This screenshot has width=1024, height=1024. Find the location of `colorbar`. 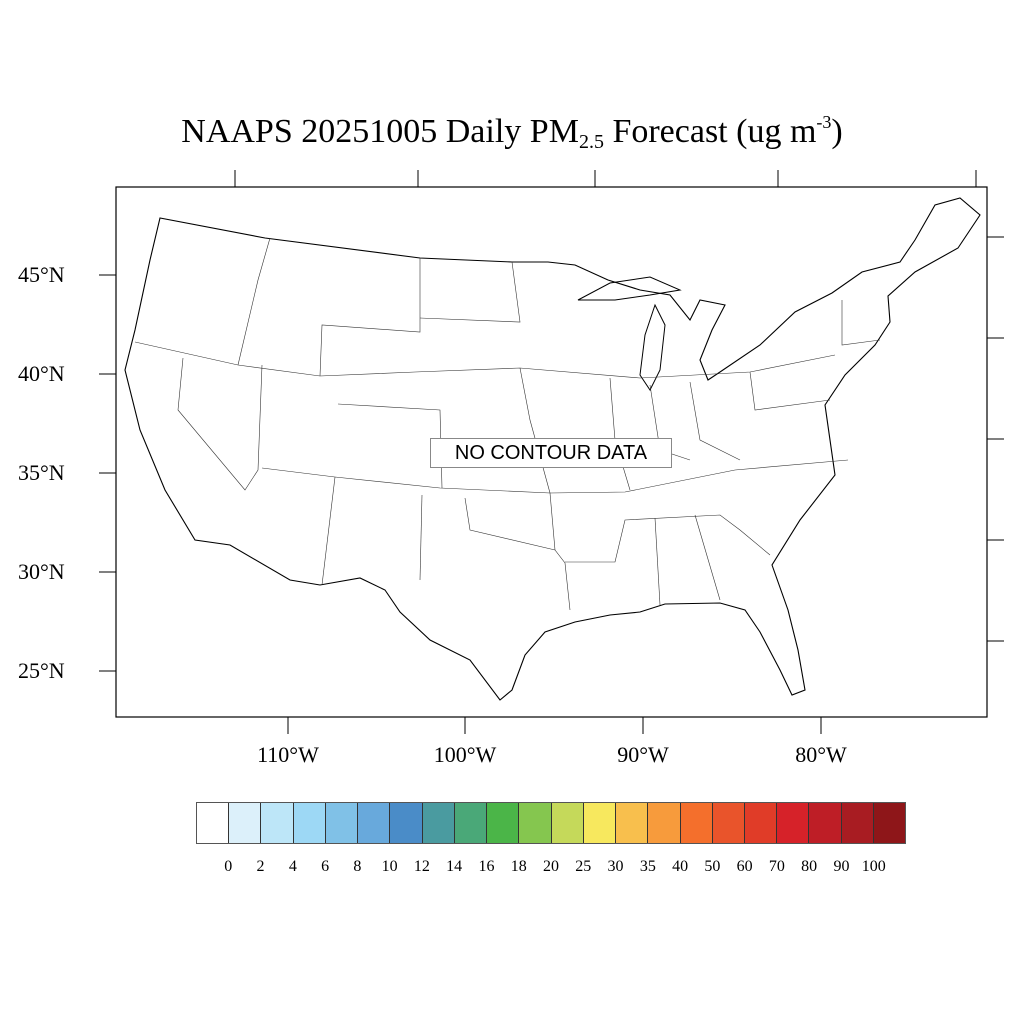

colorbar is located at coordinates (551, 823).